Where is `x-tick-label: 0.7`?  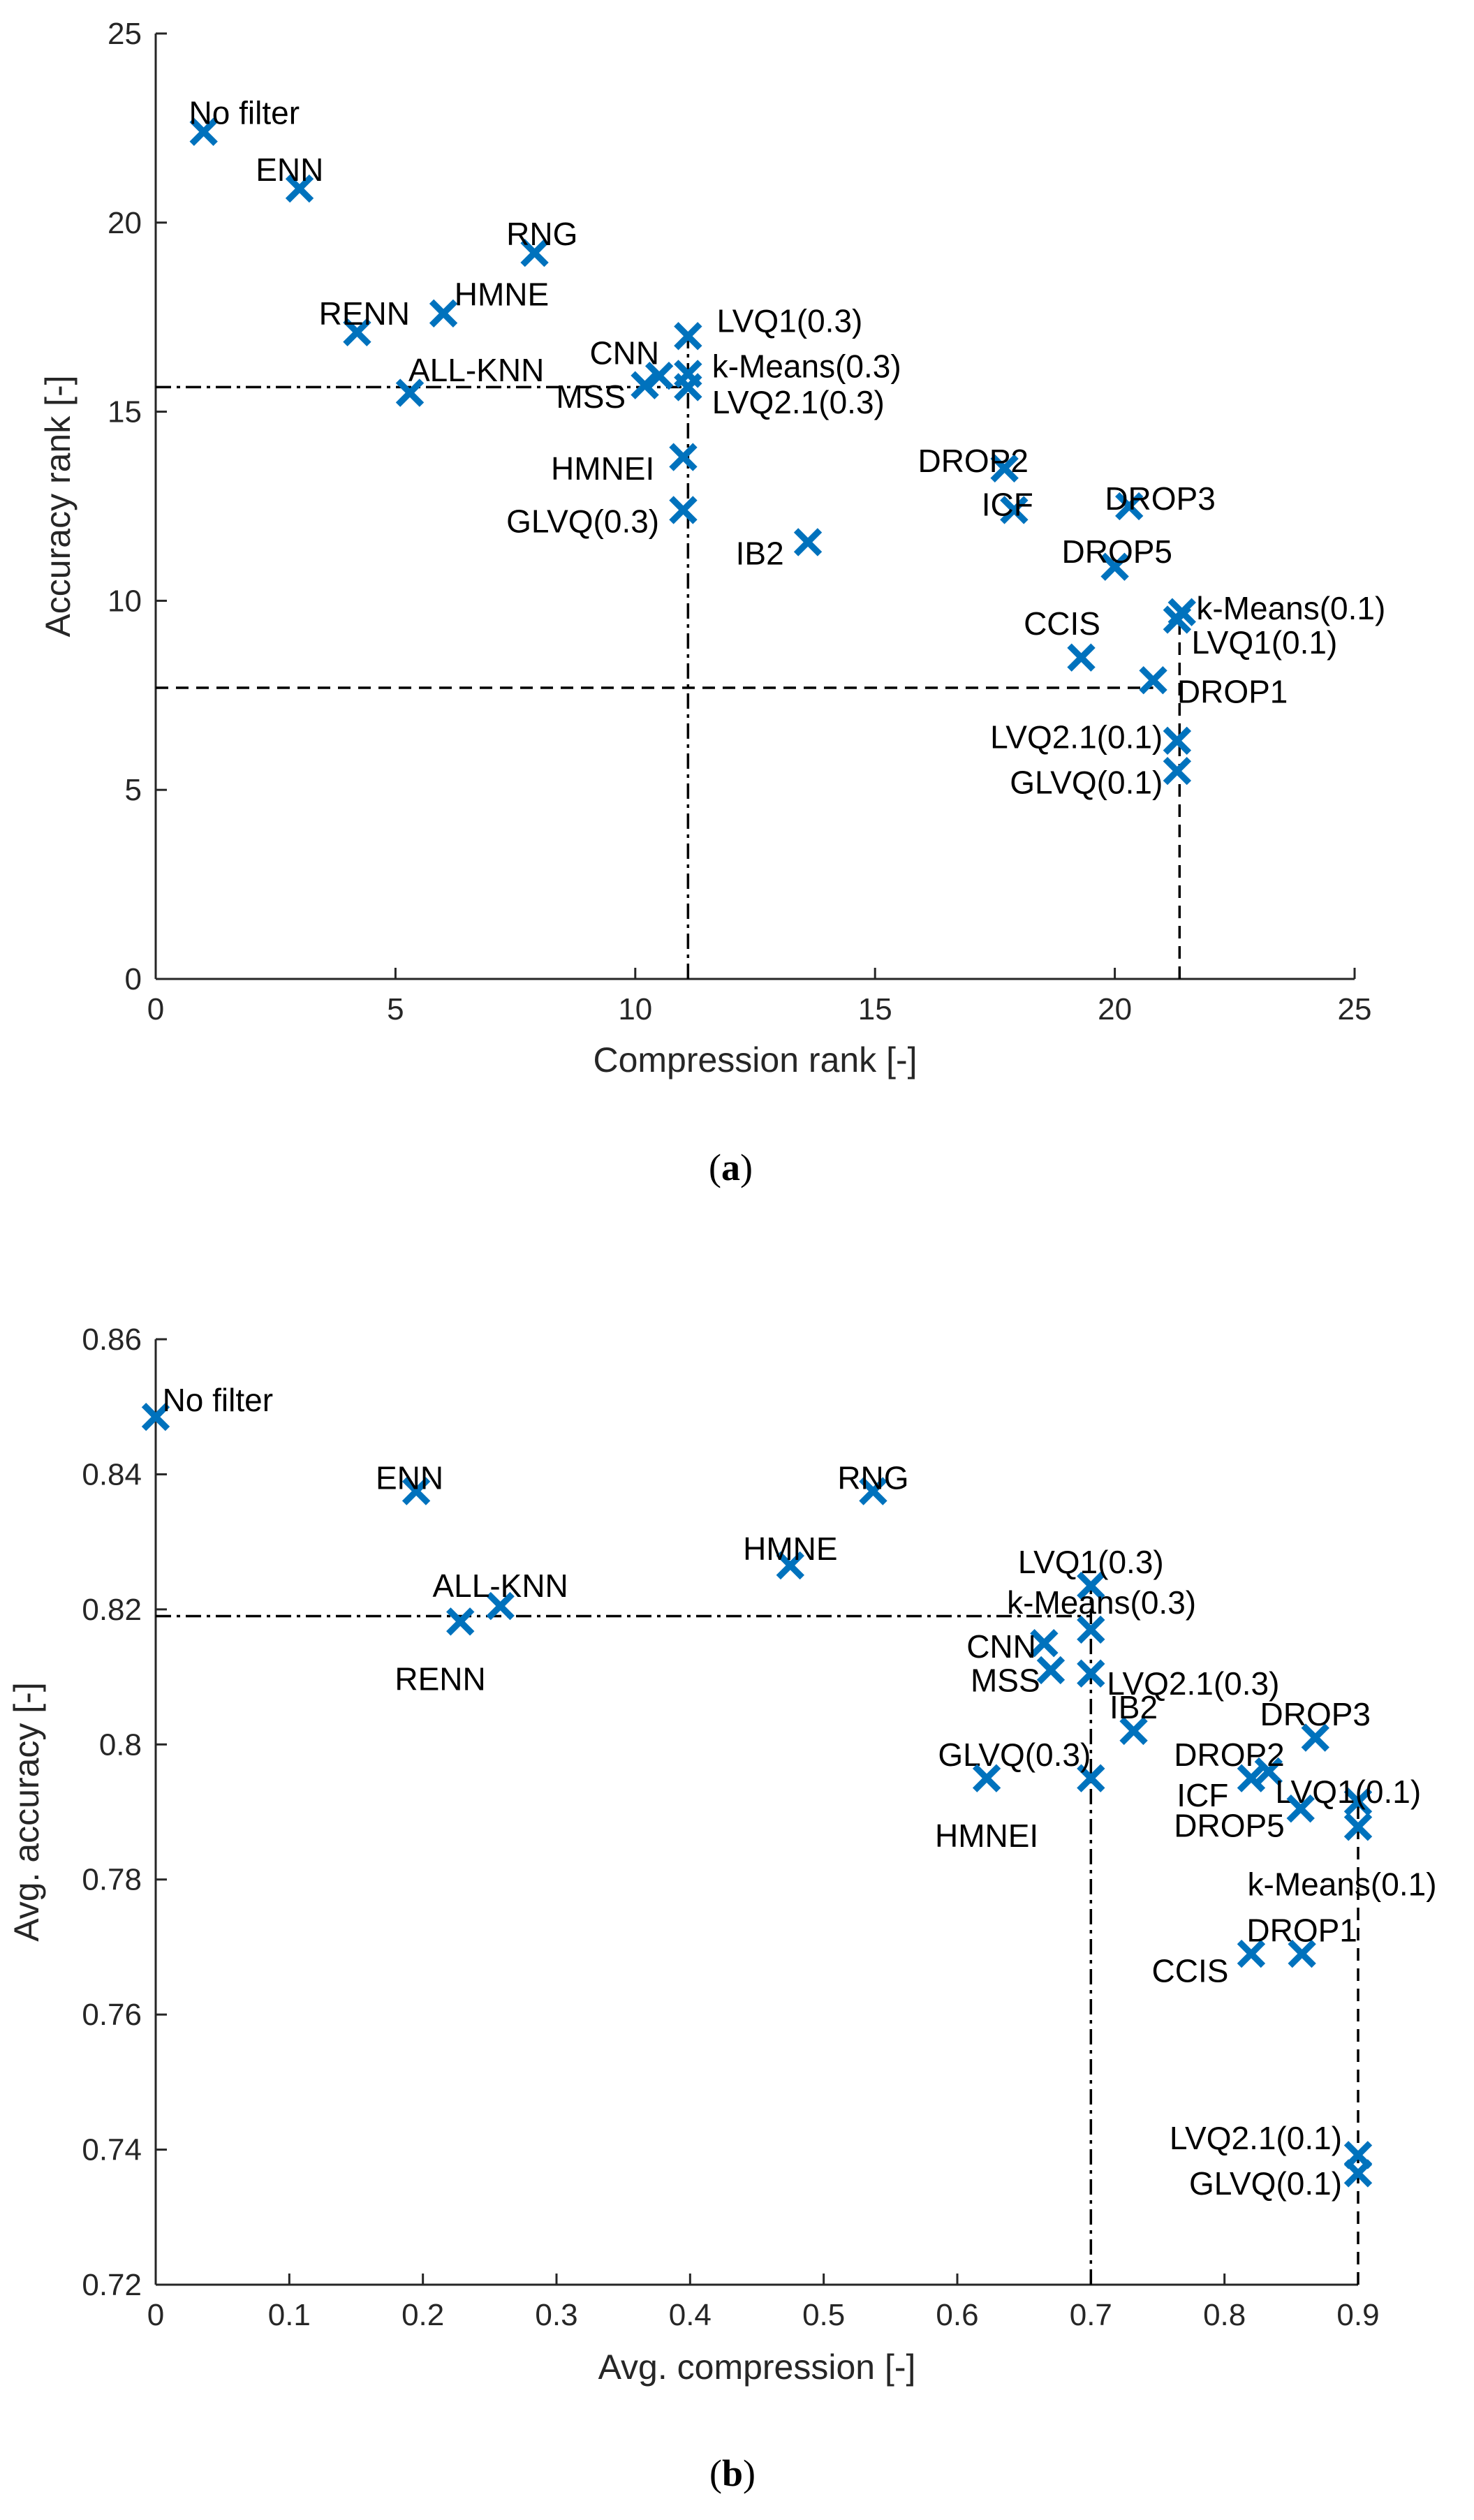
x-tick-label: 0.7 is located at coordinates (1091, 2315).